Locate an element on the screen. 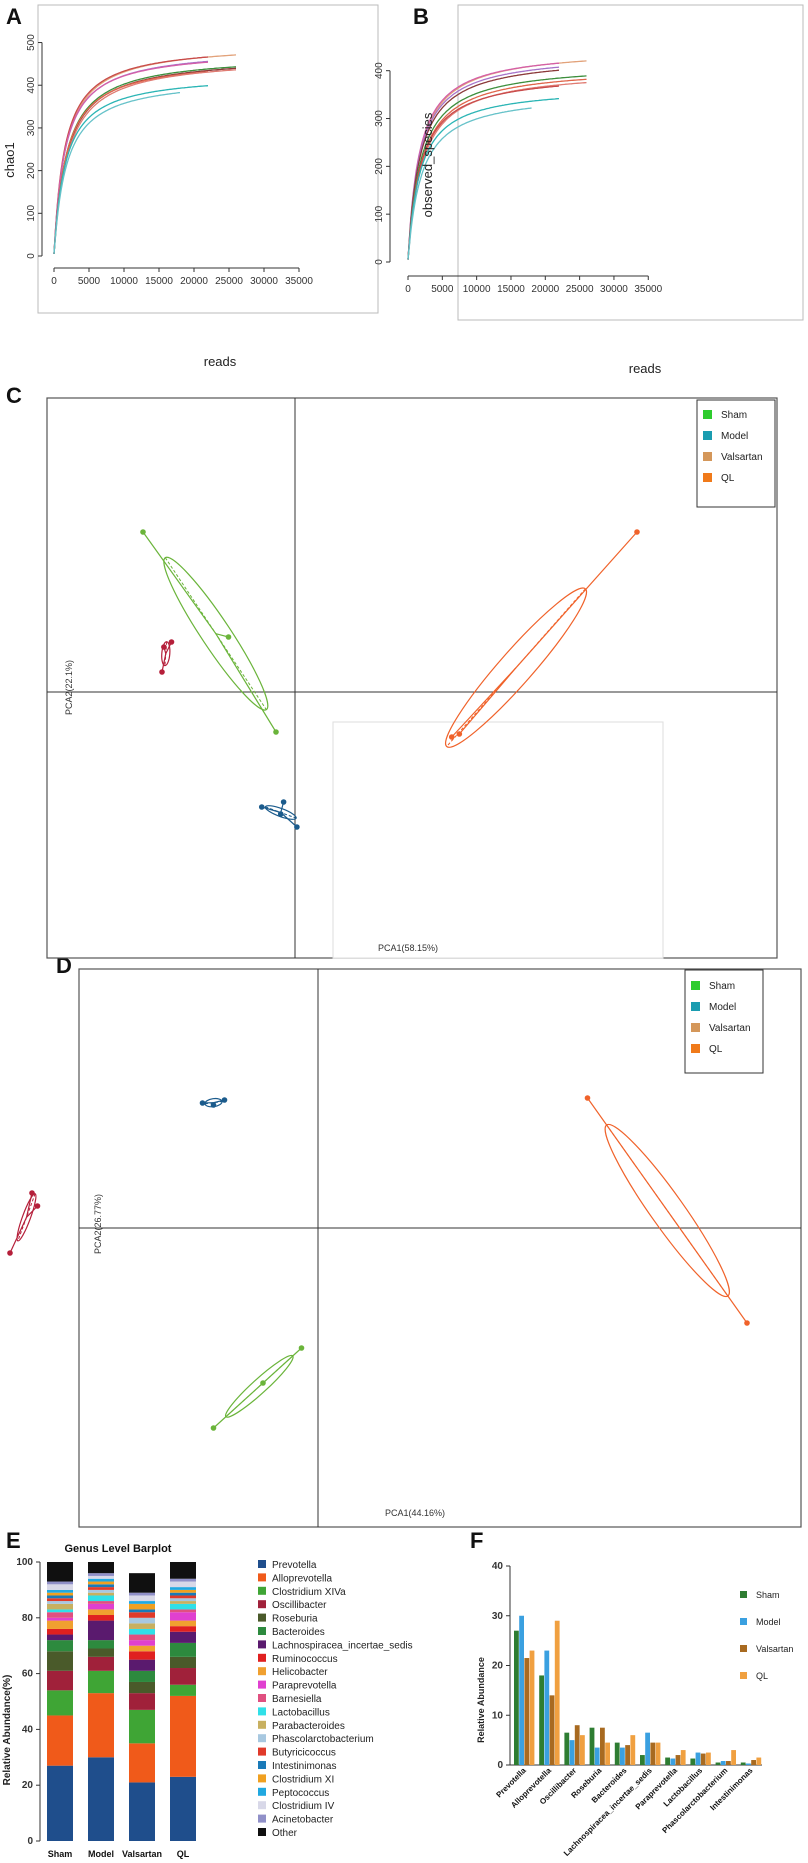  panel-e-y-tick-label: 80 is located at coordinates (28, 1618).